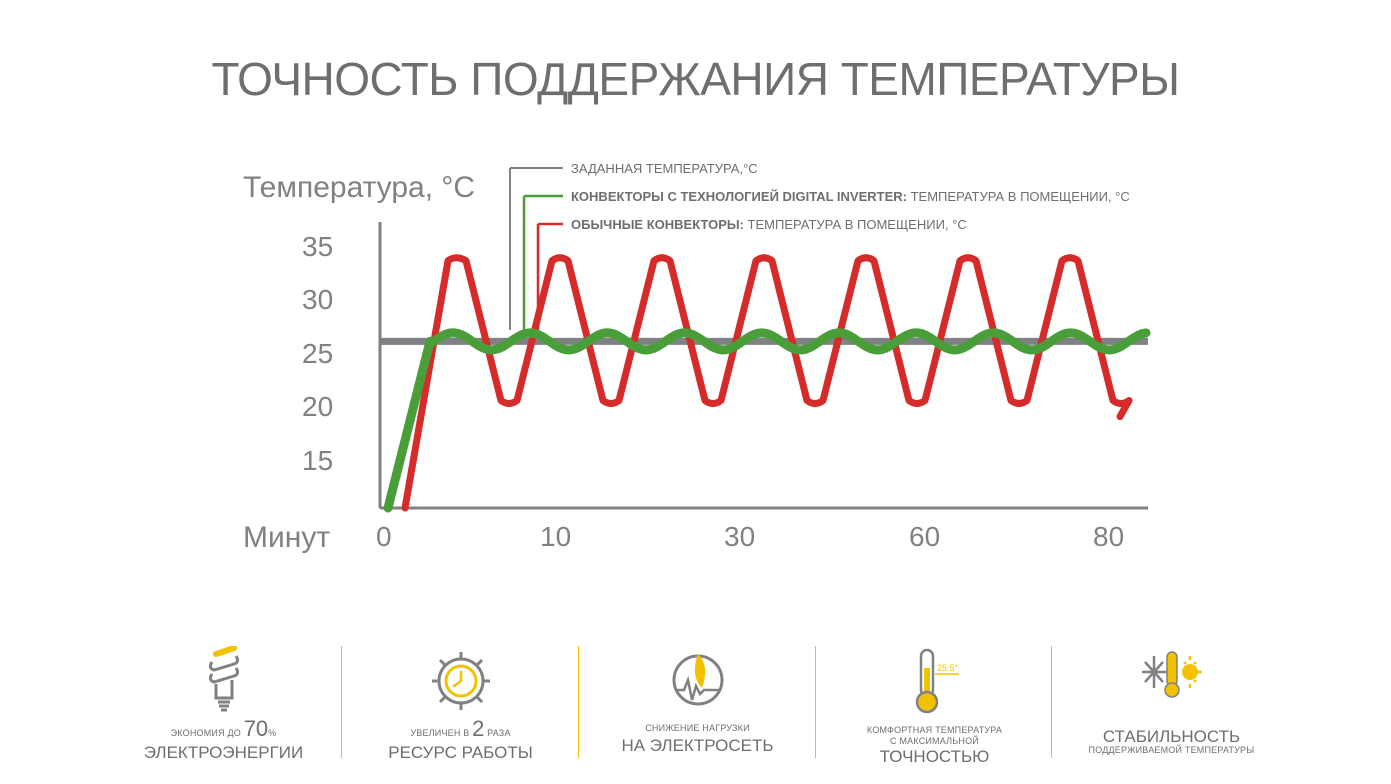 The height and width of the screenshot is (784, 1391). I want to click on legend-line-setpoint, so click(536, 248).